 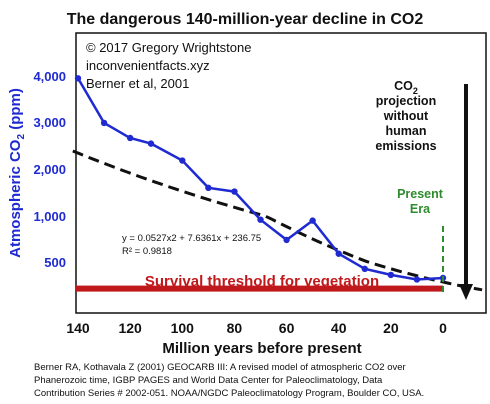 What do you see at coordinates (391, 328) in the screenshot?
I see `x-tick-label: 20` at bounding box center [391, 328].